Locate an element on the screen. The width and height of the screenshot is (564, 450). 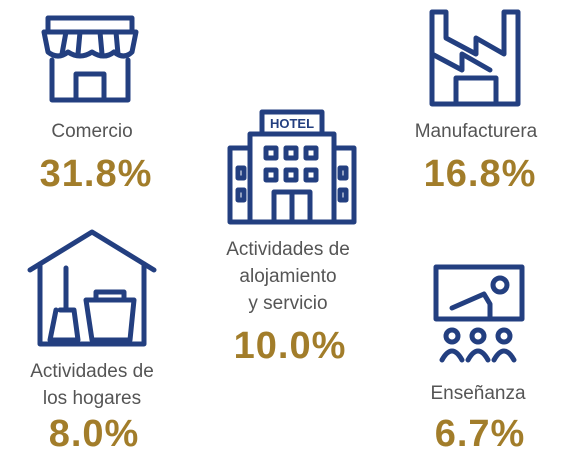
value: 8.0% is located at coordinates (94, 431).